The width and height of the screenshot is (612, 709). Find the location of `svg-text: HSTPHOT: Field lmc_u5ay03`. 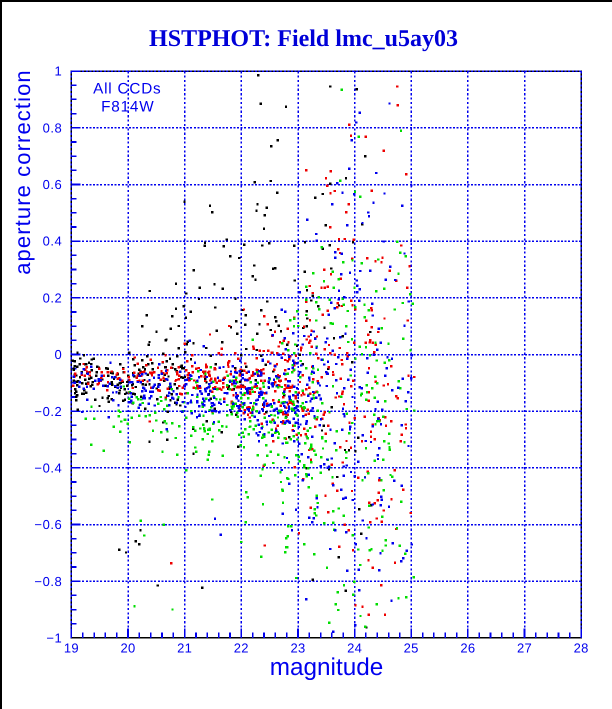

svg-text: HSTPHOT: Field lmc_u5ay03 is located at coordinates (303, 39).